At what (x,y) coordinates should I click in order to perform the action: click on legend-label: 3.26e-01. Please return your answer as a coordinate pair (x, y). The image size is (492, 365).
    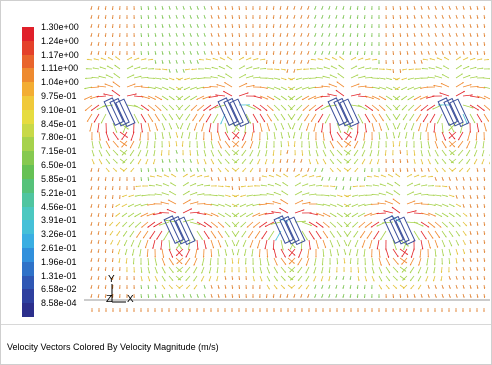
    Looking at the image, I should click on (59, 234).